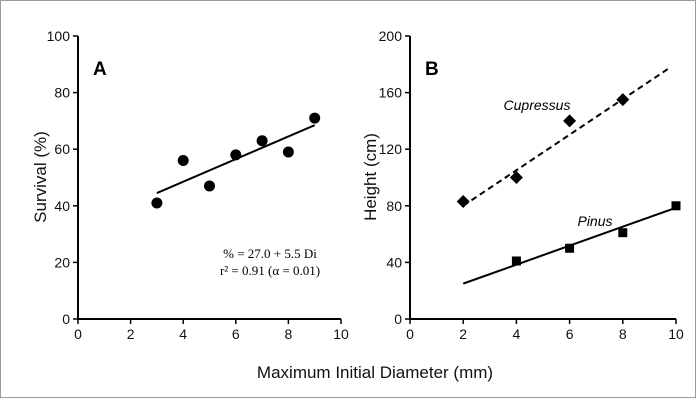 This screenshot has width=696, height=398. What do you see at coordinates (40, 177) in the screenshot?
I see `panel-a-y-axis-title: Survival (%)` at bounding box center [40, 177].